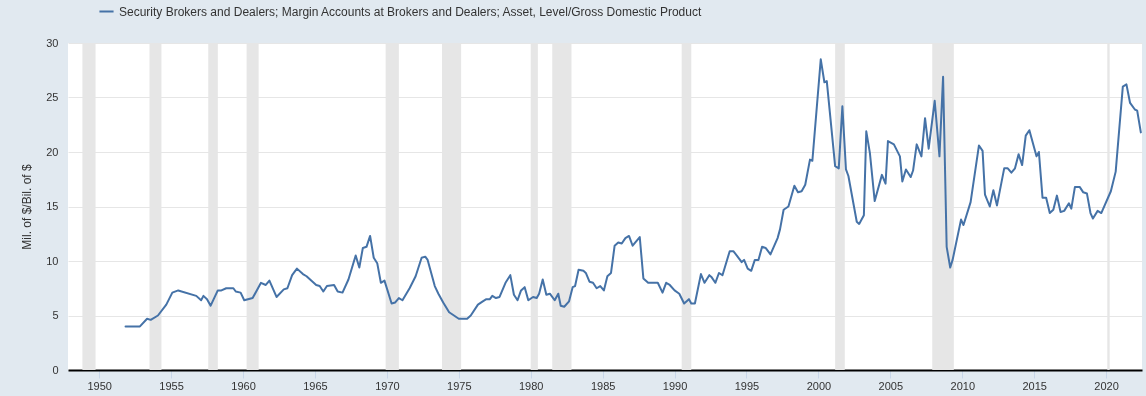 The height and width of the screenshot is (396, 1146). Describe the element at coordinates (675, 385) in the screenshot. I see `x-tick-label: 1990` at that location.